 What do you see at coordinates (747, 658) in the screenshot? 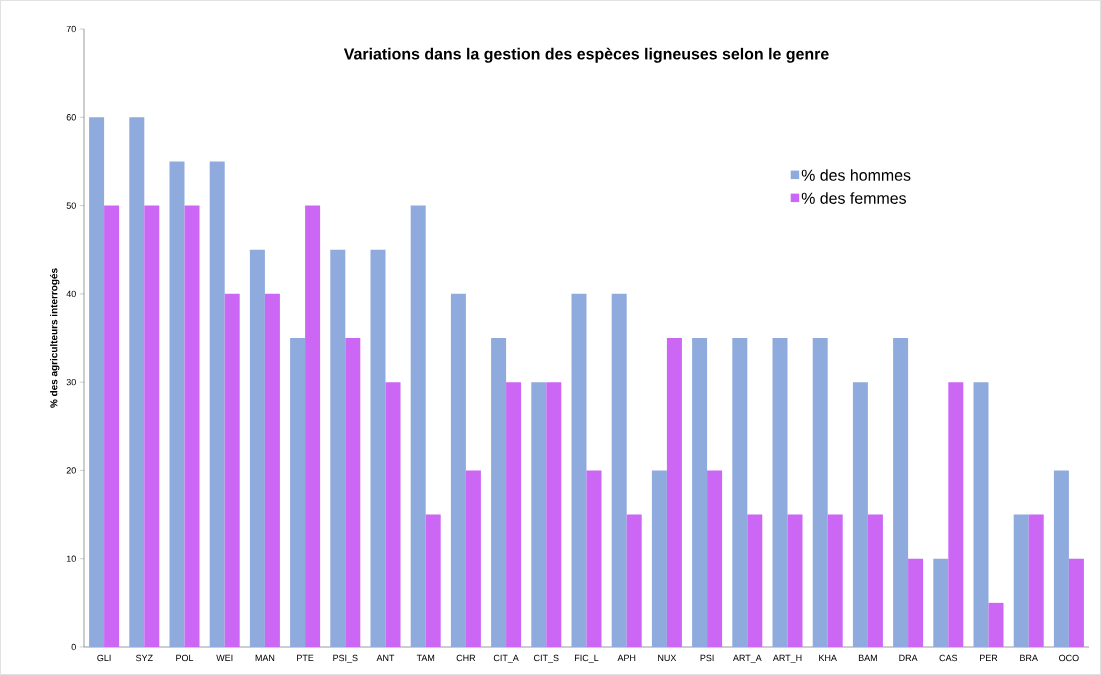
I see `x-tick-label: ART_A` at bounding box center [747, 658].